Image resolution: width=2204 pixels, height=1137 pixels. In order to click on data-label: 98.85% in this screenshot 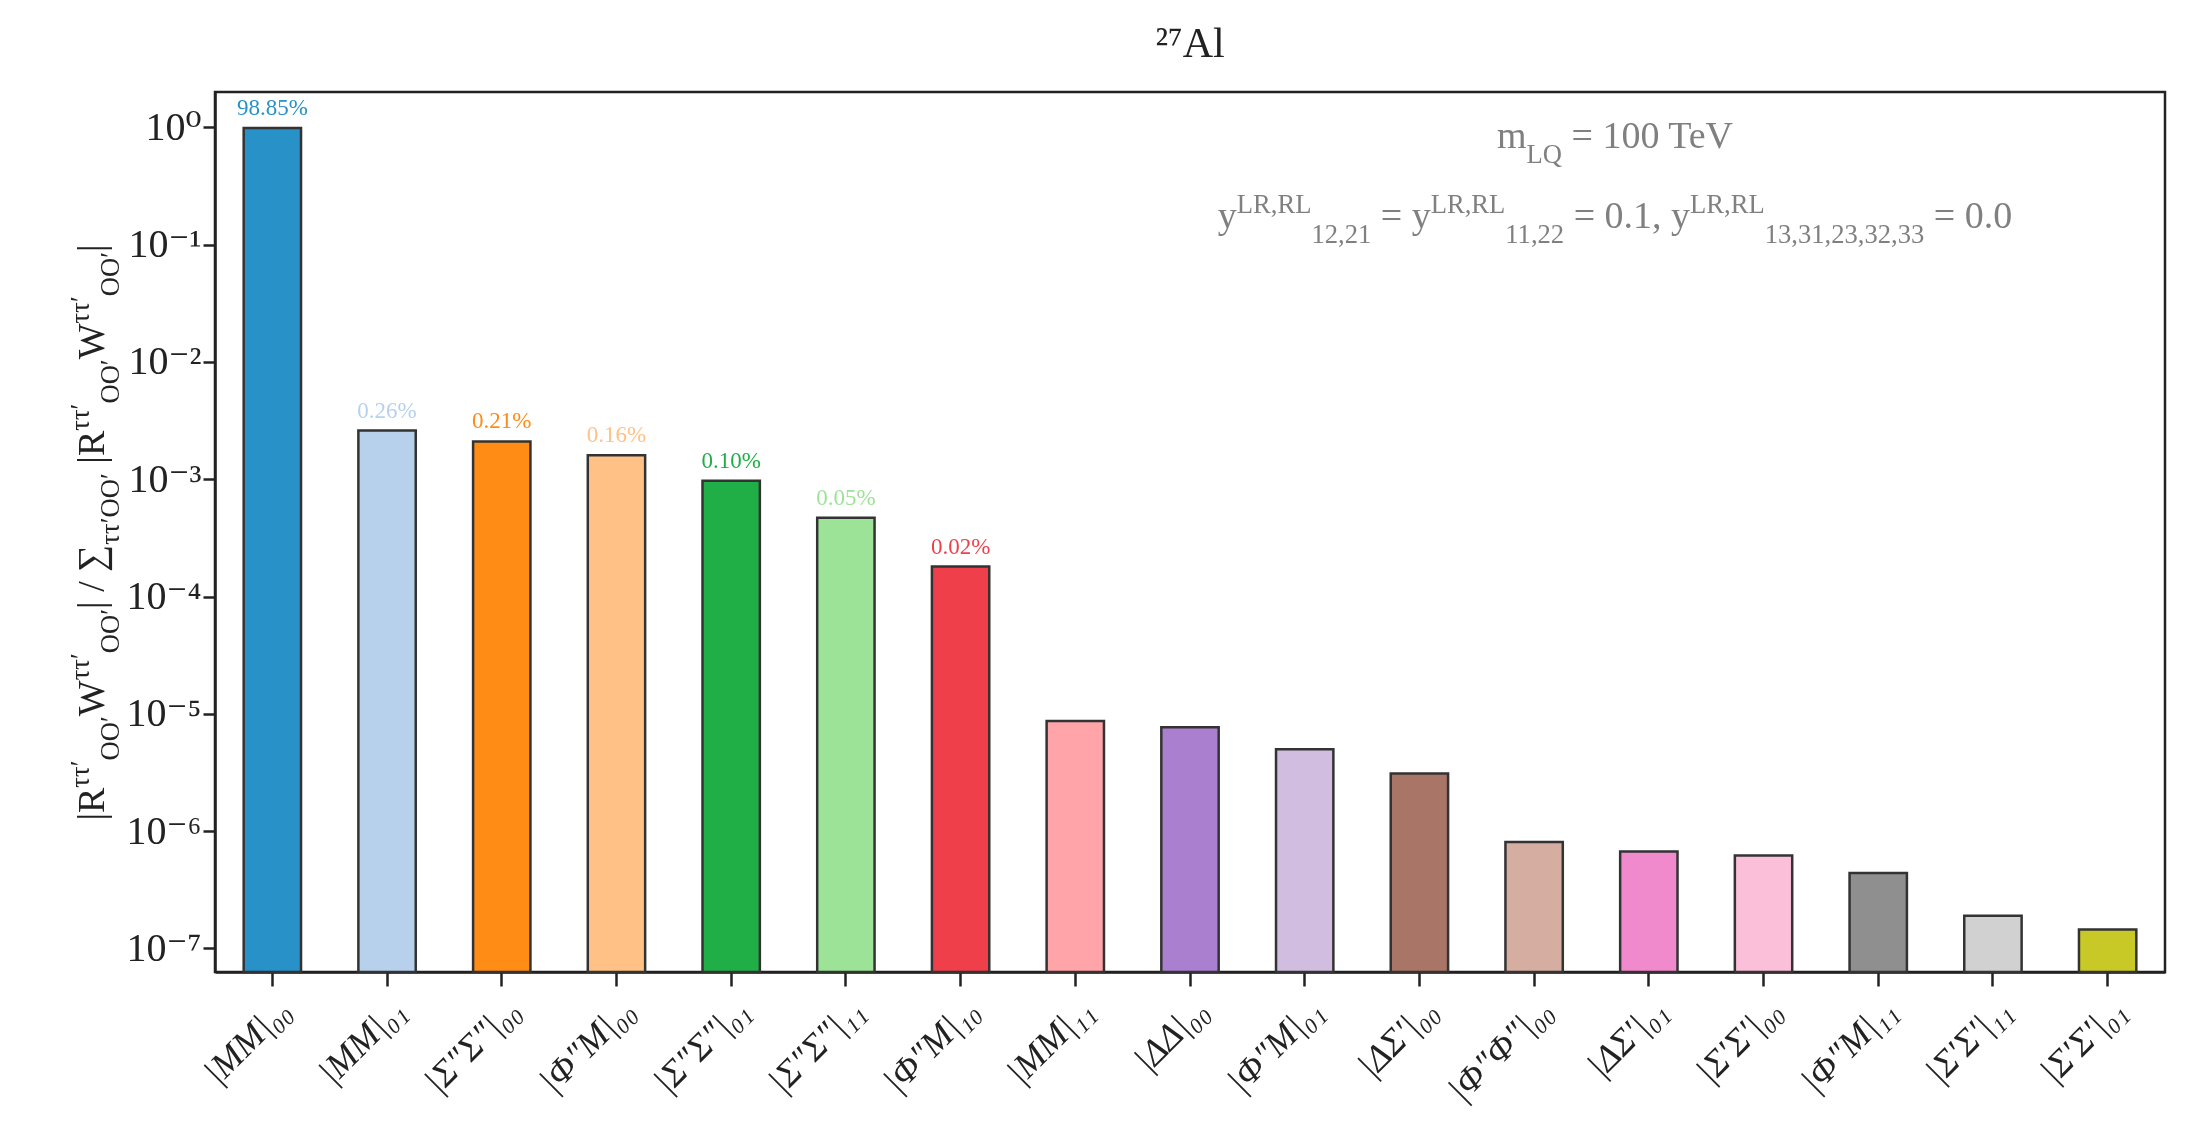, I will do `click(272, 107)`.